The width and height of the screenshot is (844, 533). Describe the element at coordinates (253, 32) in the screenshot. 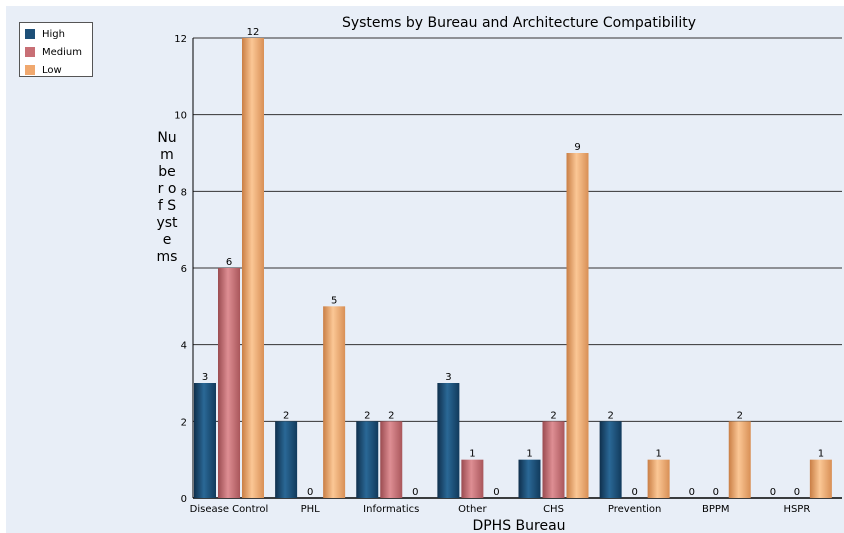

I see `data-label: 12` at that location.